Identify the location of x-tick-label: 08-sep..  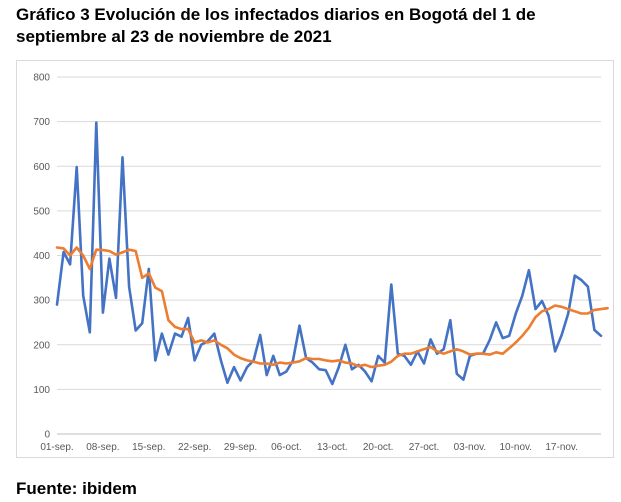
(102, 447).